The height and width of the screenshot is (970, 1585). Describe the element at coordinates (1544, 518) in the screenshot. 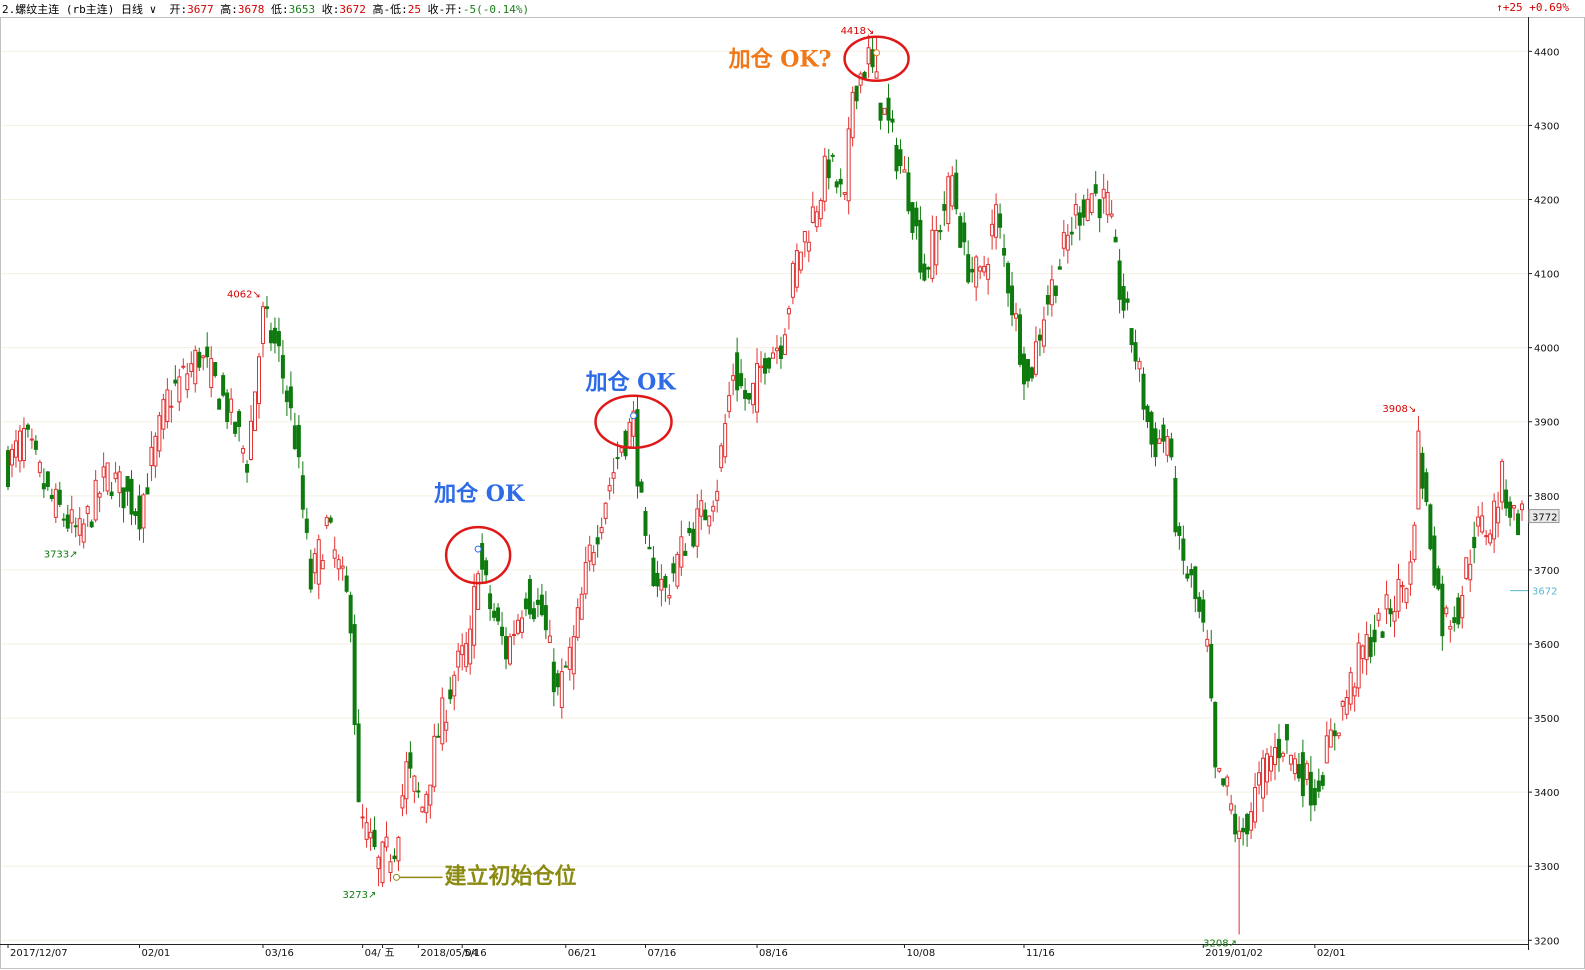

I see `current-price-tag: 3772` at that location.